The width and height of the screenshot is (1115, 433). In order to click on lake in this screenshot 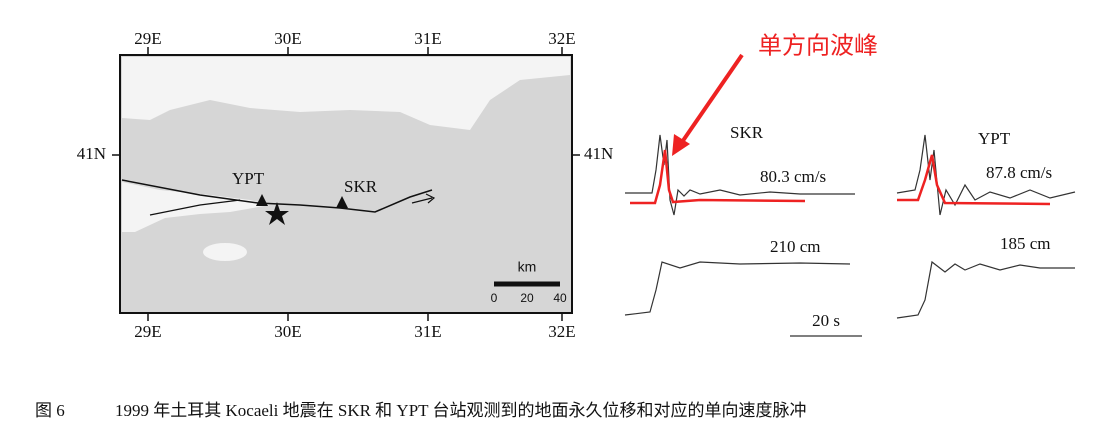, I will do `click(225, 252)`.